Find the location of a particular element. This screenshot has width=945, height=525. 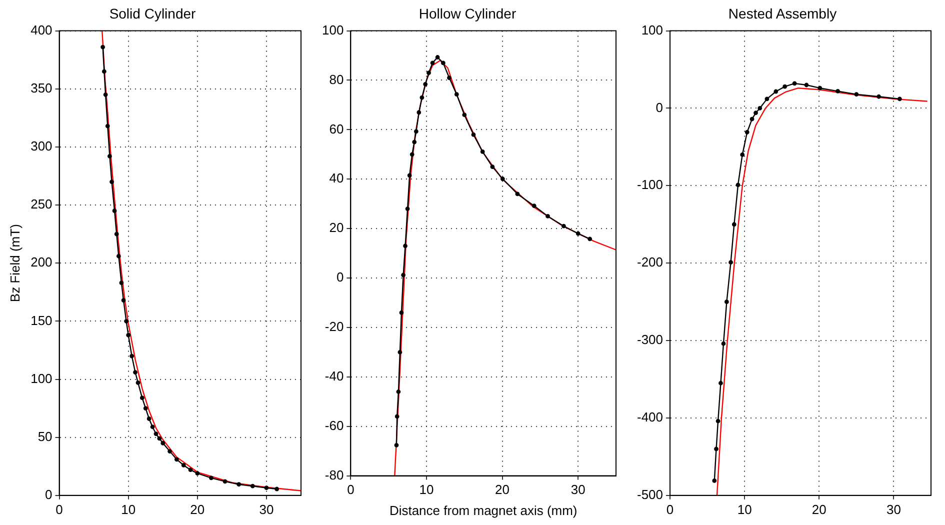

x-tick-label: 20 is located at coordinates (197, 509).